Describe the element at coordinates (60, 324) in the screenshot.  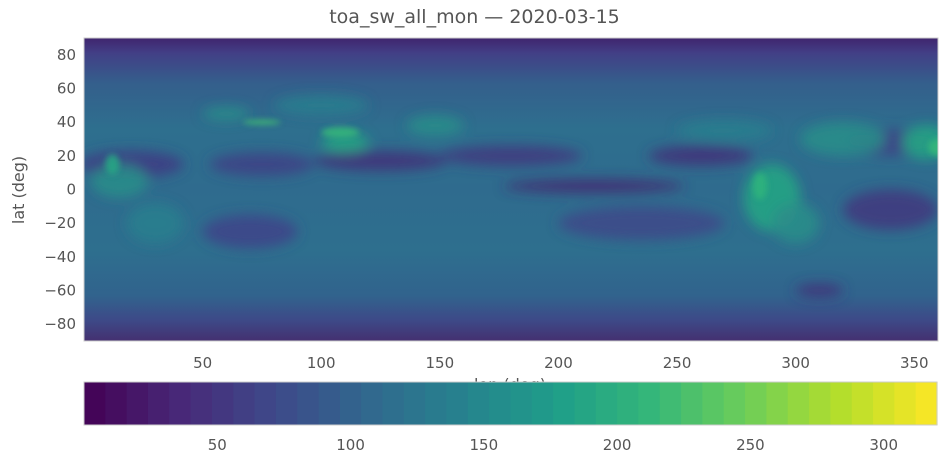
I see `y-tick-label: −80` at that location.